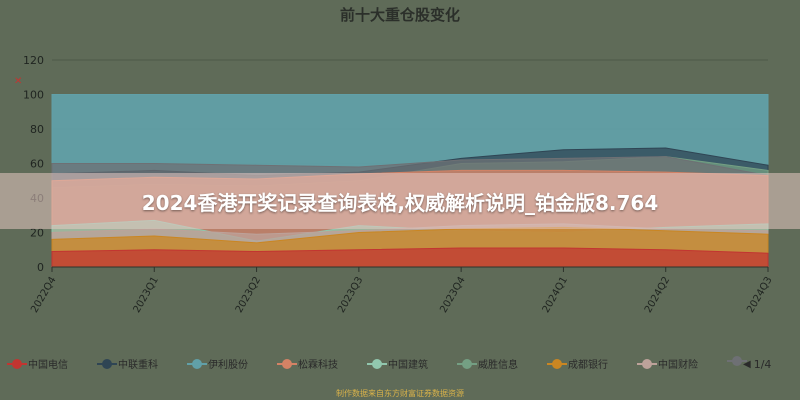 The height and width of the screenshot is (400, 800). Describe the element at coordinates (43, 295) in the screenshot. I see `x-tick-label: 2022Q4` at that location.